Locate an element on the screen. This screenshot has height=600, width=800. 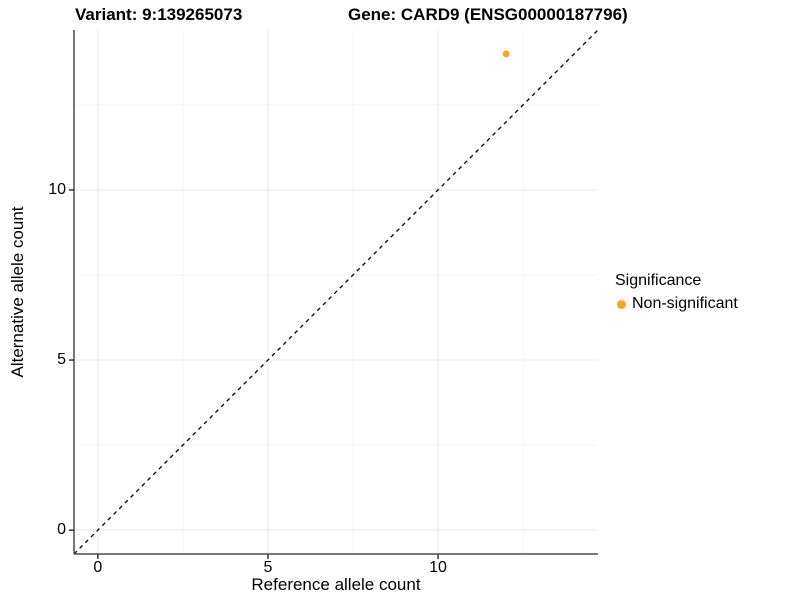
gene-title: Gene: CARD9 (ENSG00000187796) is located at coordinates (488, 14).